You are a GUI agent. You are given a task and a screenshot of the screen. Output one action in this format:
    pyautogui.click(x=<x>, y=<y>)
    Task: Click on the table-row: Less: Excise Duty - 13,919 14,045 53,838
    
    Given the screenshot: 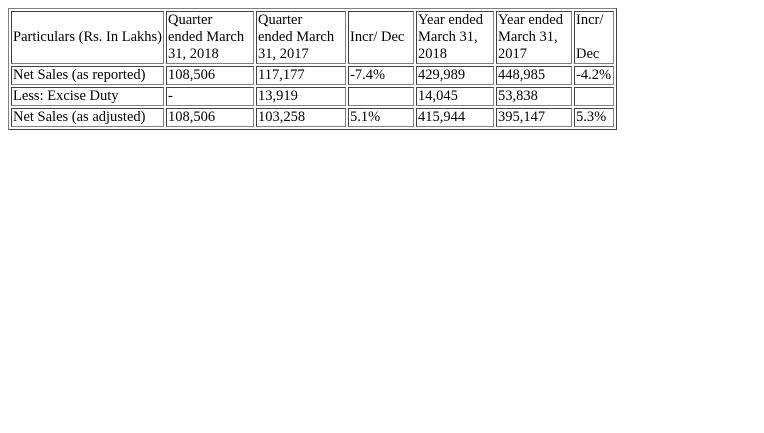 What is the action you would take?
    pyautogui.click(x=312, y=96)
    